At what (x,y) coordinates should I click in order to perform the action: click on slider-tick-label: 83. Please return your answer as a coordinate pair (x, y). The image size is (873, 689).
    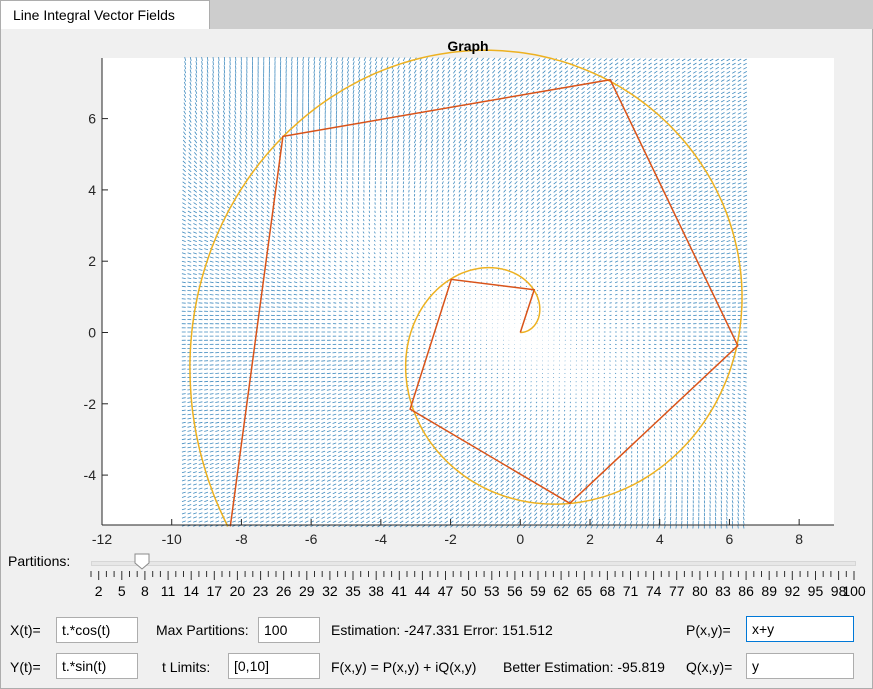
    Looking at the image, I should click on (723, 591).